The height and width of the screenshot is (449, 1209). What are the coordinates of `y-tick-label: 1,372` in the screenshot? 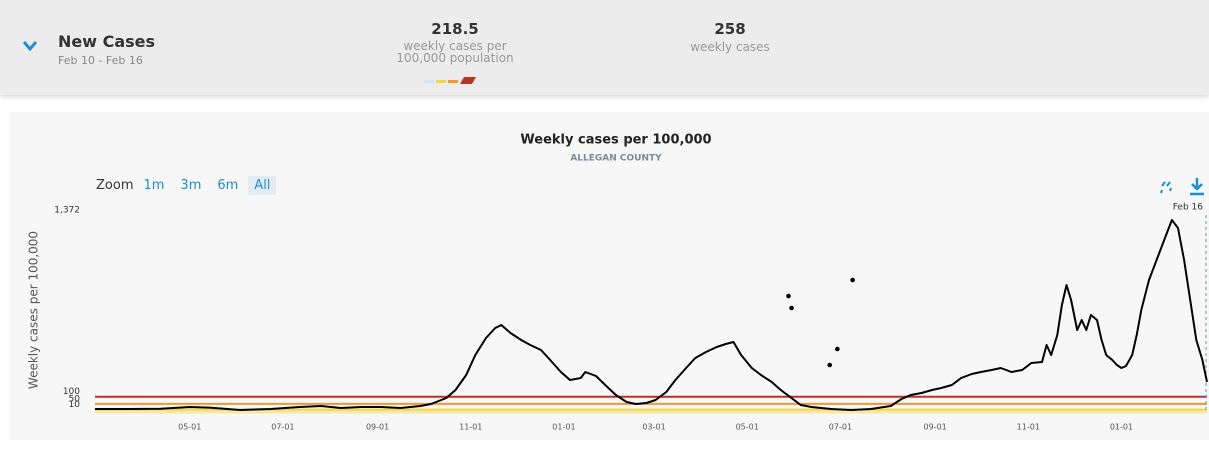 It's located at (67, 211).